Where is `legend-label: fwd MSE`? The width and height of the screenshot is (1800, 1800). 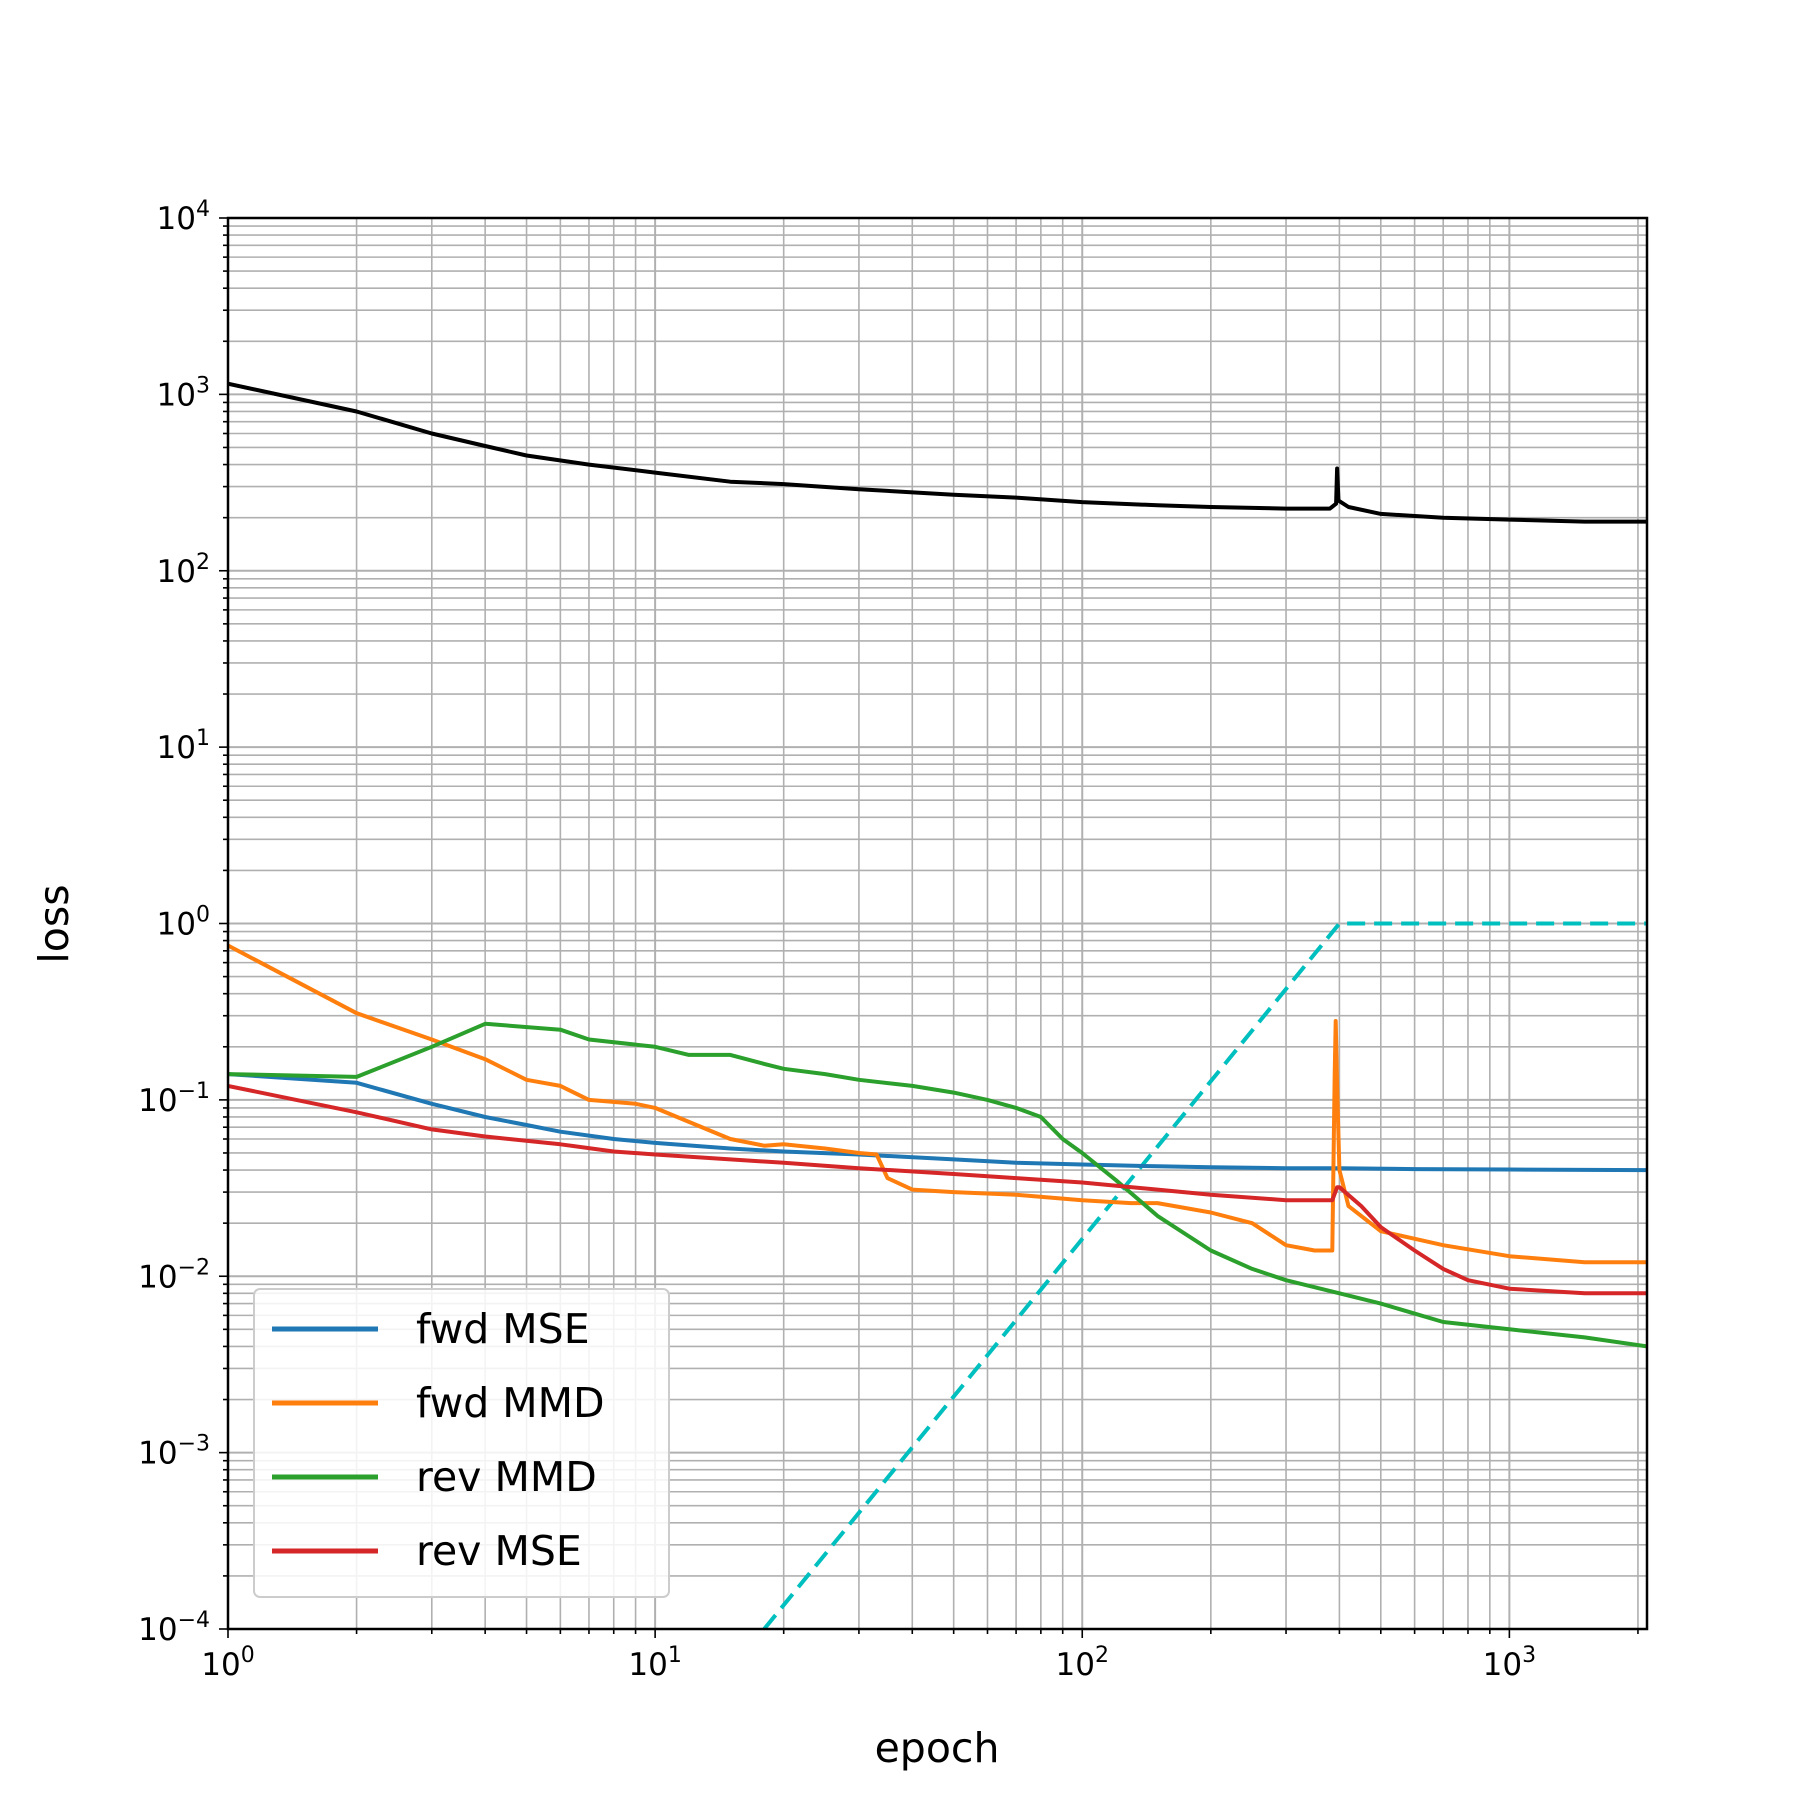 legend-label: fwd MSE is located at coordinates (503, 1329).